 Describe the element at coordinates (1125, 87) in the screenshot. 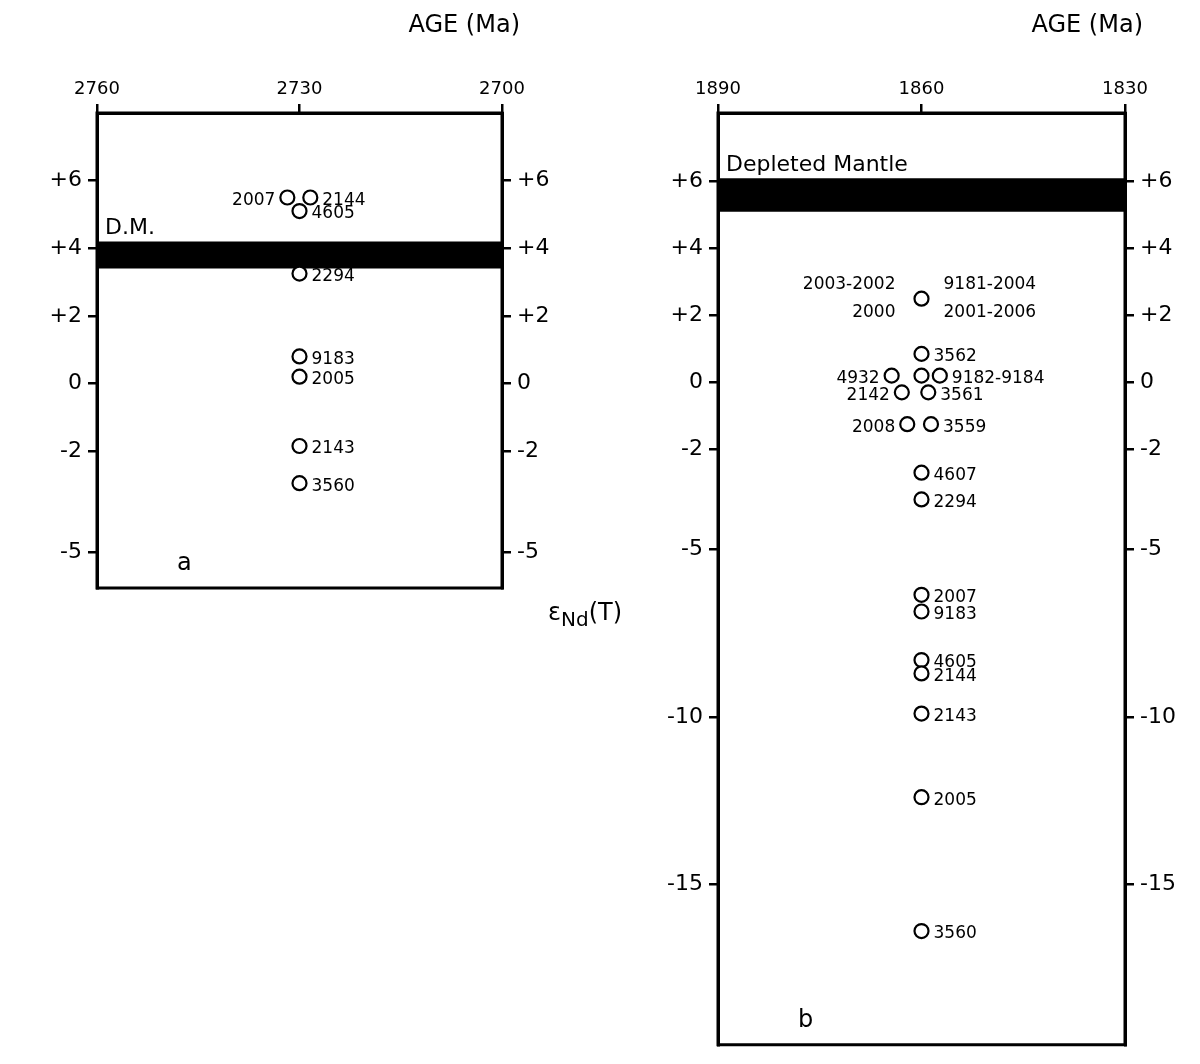

I see `x-tick-label: 1830` at that location.